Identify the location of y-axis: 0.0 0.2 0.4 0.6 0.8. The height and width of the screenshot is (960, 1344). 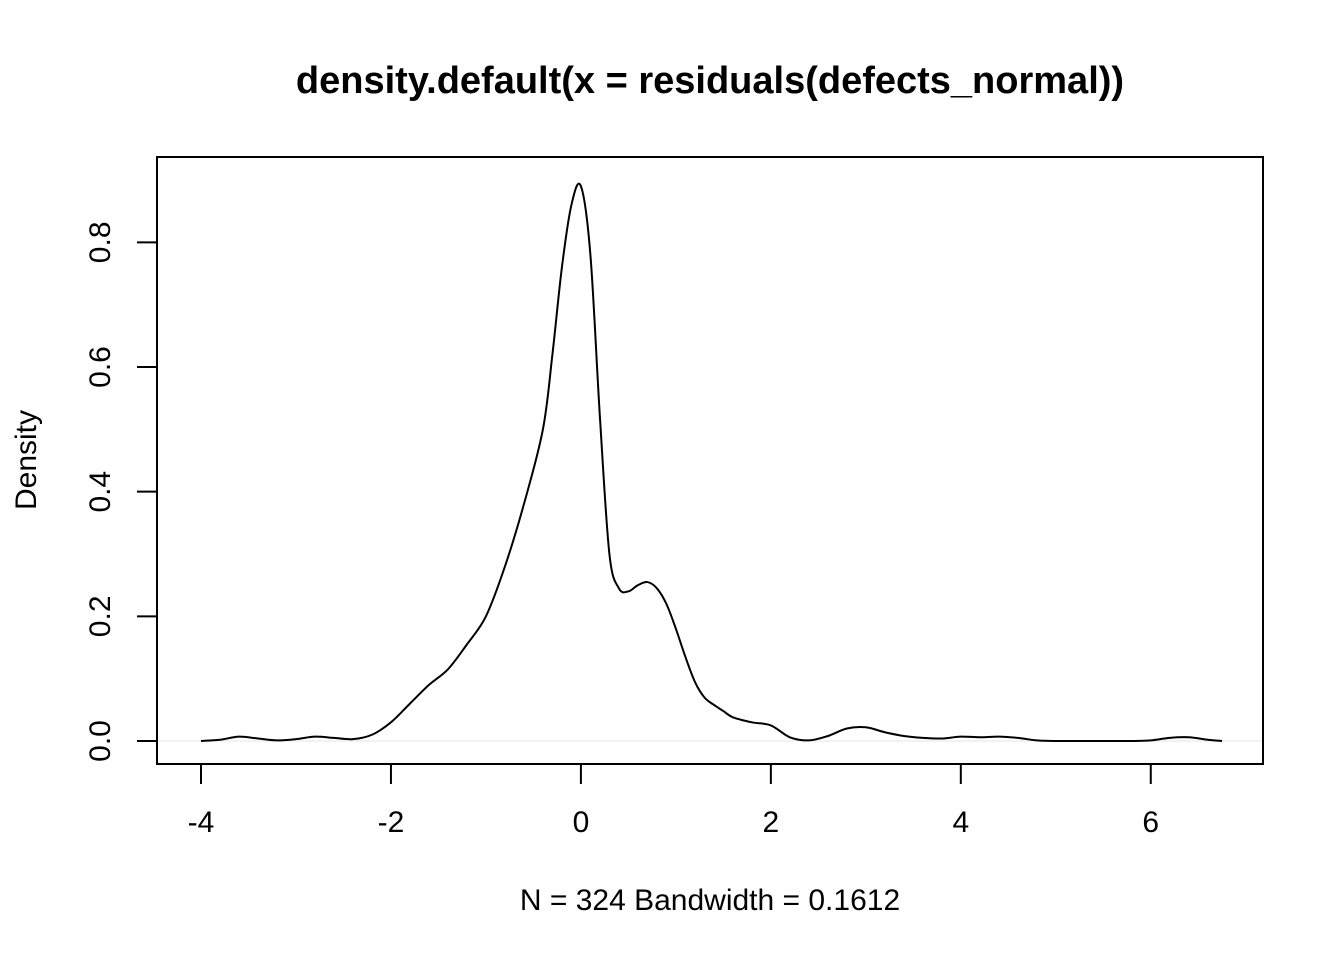
(121, 491).